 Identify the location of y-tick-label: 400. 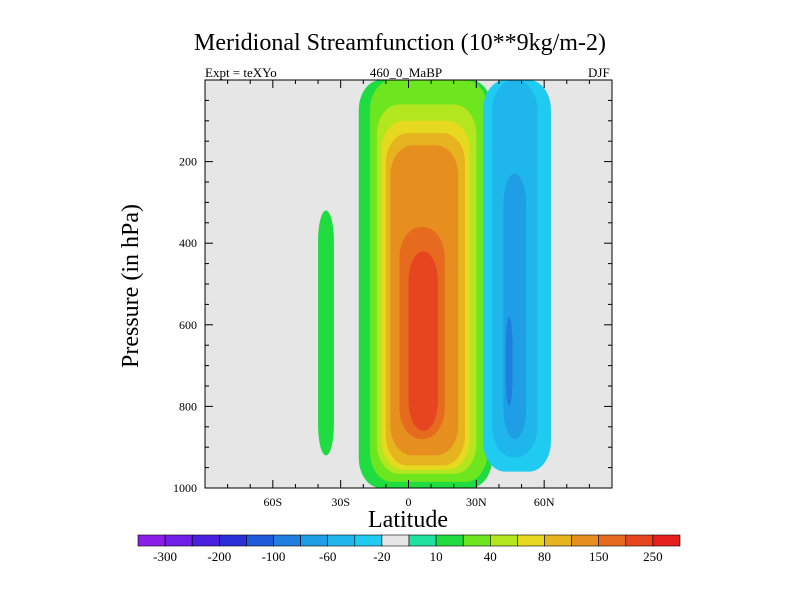
(188, 243).